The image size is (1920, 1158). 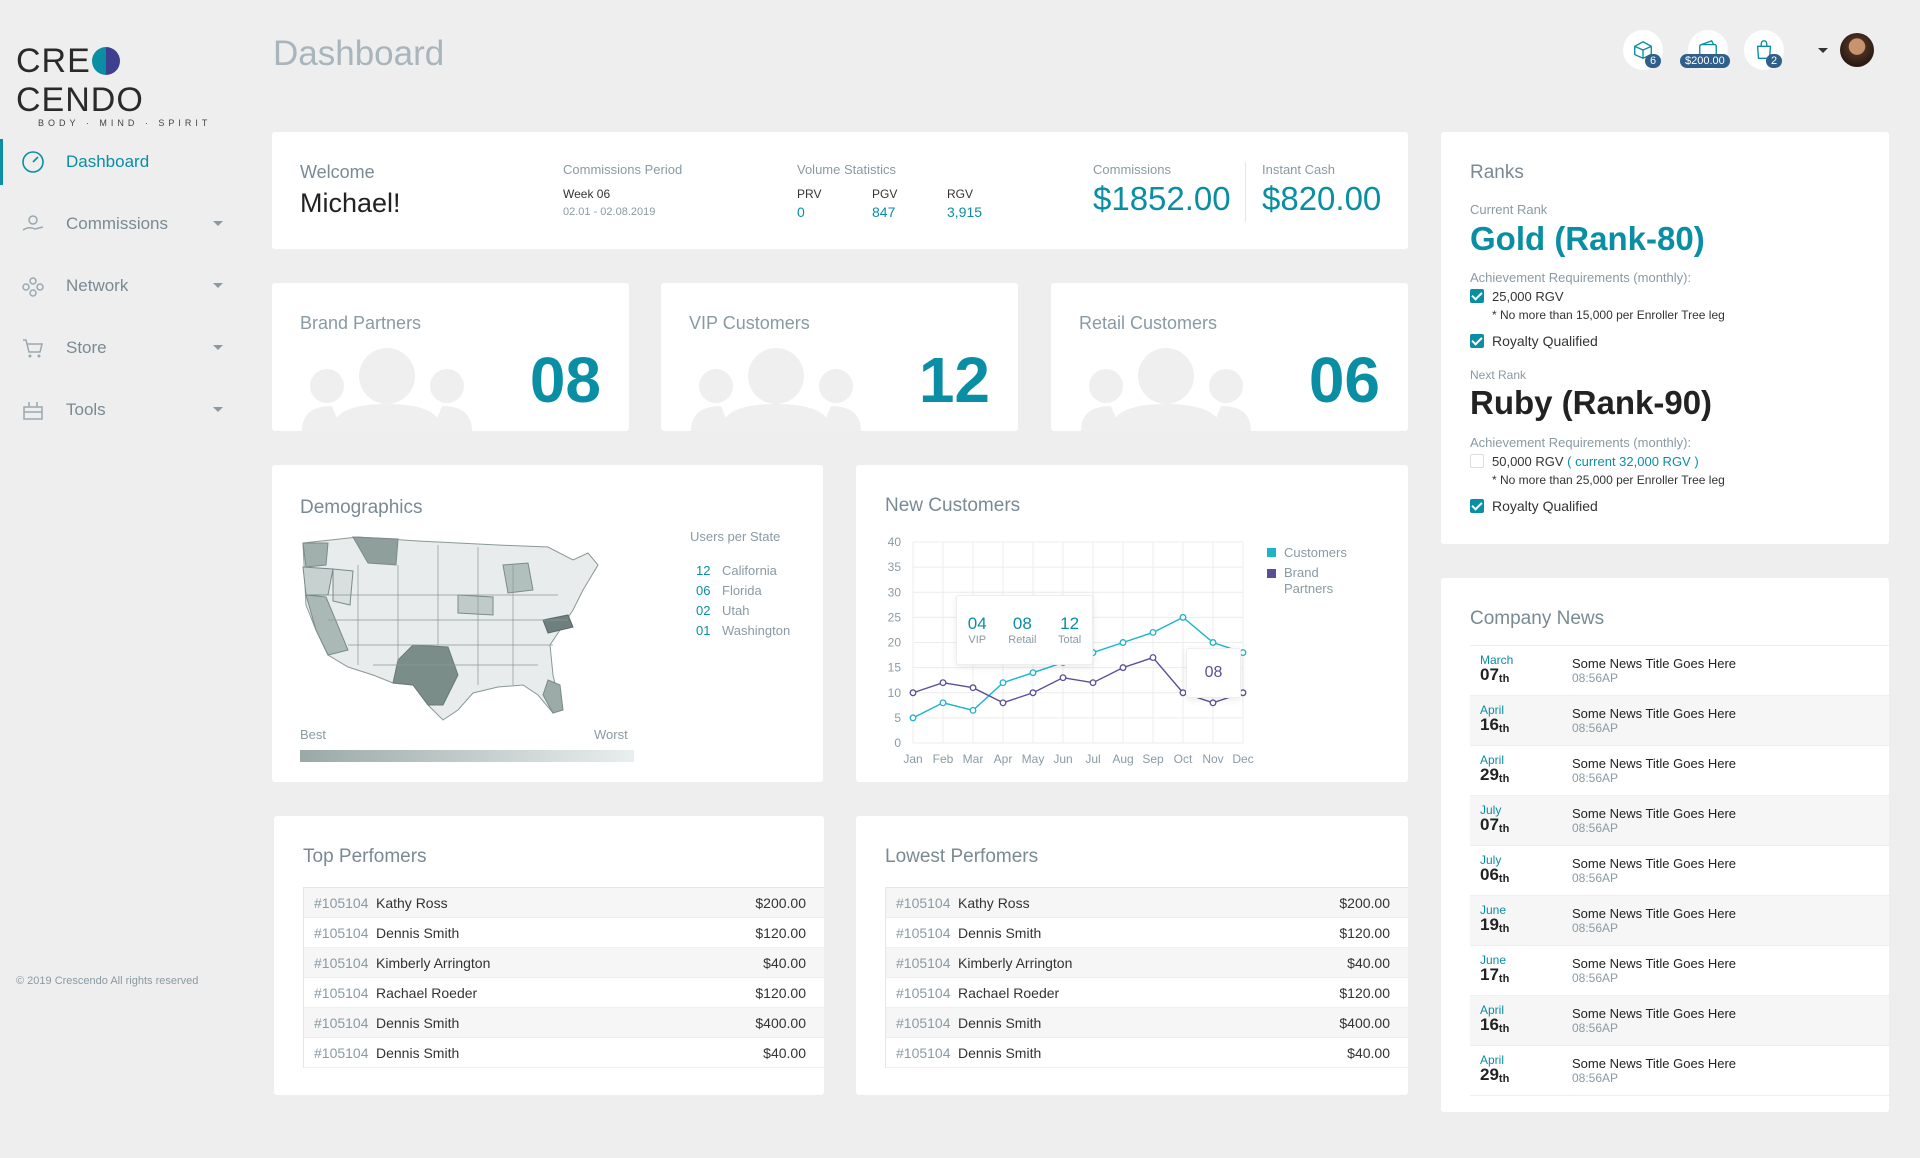 I want to click on checkbox-unchecked, so click(x=1477, y=461).